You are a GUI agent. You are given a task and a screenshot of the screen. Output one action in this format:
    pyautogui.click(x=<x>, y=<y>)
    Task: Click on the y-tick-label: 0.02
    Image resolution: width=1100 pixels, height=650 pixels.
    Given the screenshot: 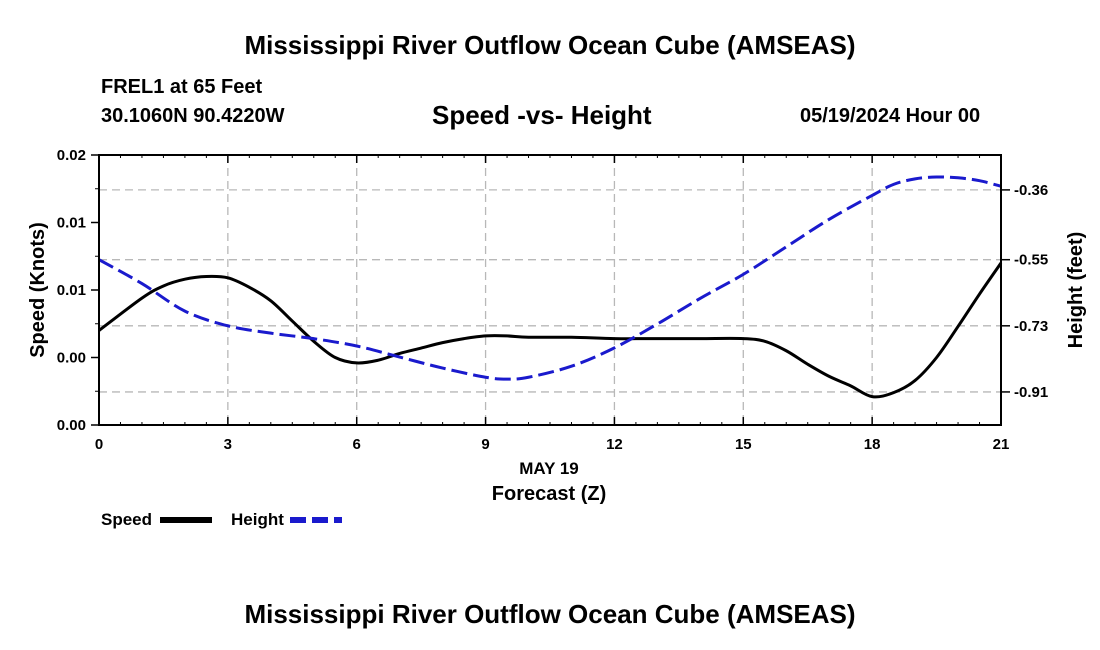 What is the action you would take?
    pyautogui.click(x=71, y=155)
    